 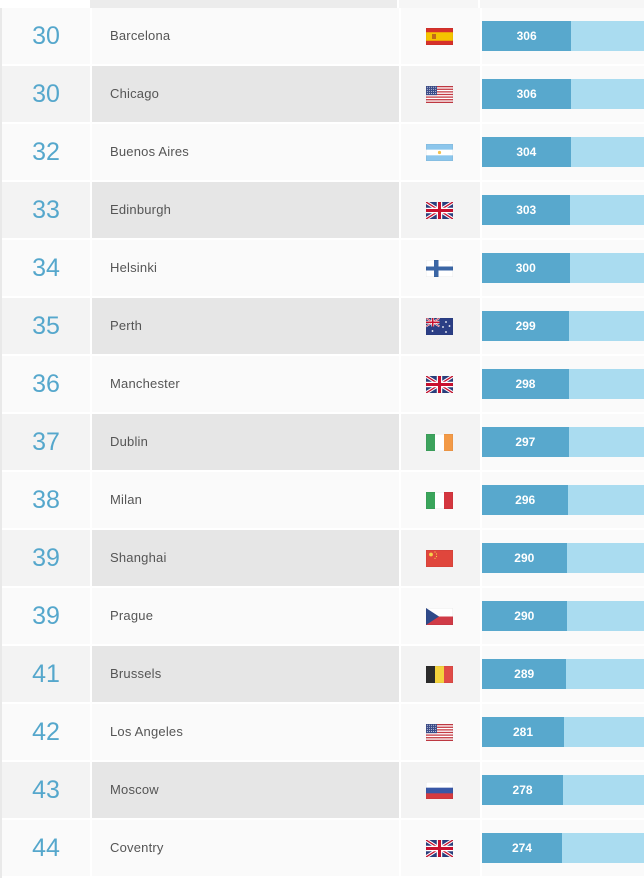 I want to click on cz-flag-icon, so click(x=439, y=616).